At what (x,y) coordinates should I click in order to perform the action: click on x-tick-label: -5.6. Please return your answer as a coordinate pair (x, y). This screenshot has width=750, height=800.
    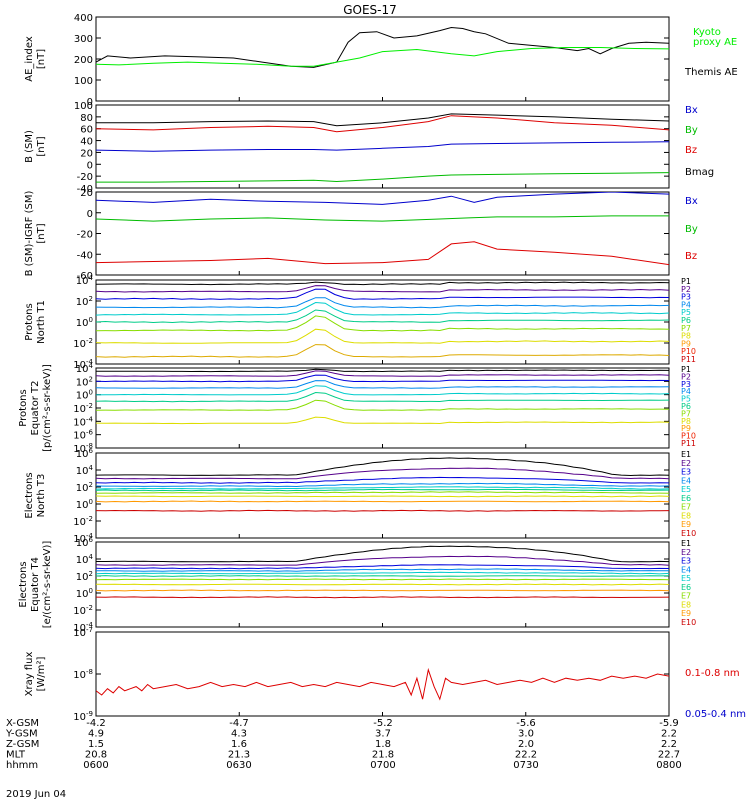
    Looking at the image, I should click on (526, 723).